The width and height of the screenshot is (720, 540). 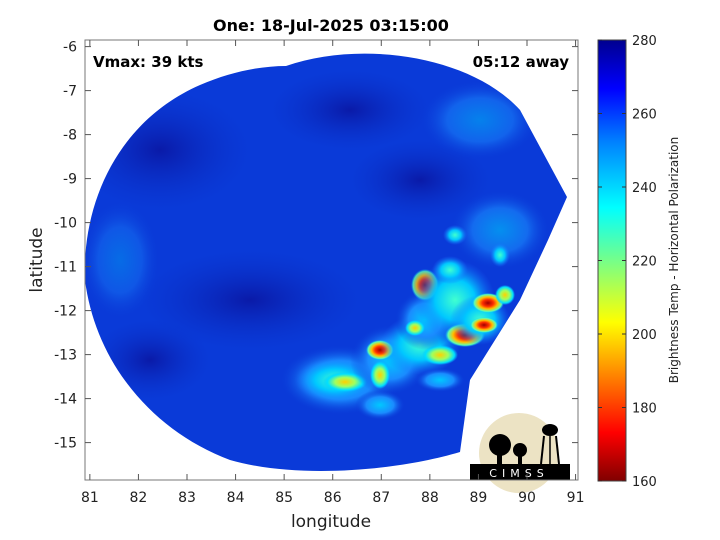 I want to click on colorbar-tick-label: 200, so click(x=644, y=335).